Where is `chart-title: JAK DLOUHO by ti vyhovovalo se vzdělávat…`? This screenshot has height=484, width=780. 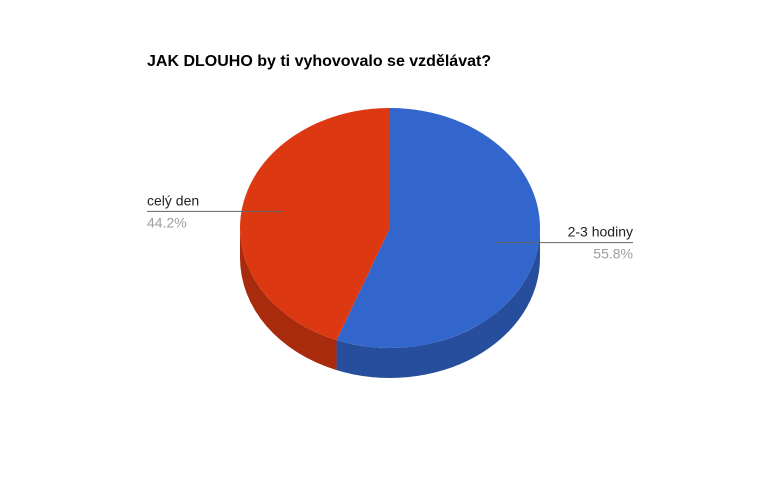
chart-title: JAK DLOUHO by ti vyhovovalo se vzdělávat… is located at coordinates (319, 61).